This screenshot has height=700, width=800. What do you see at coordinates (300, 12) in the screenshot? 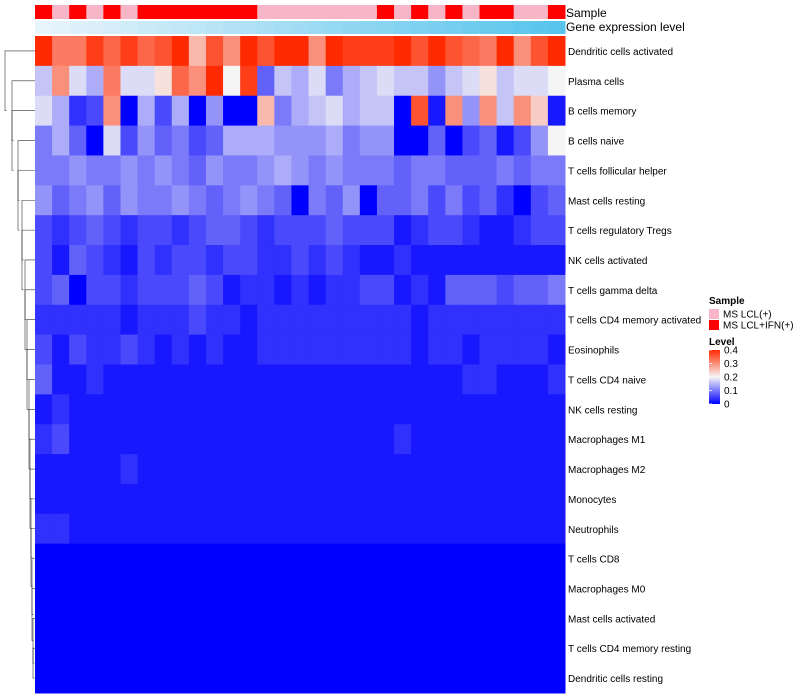
I see `sample-annotation-bar` at bounding box center [300, 12].